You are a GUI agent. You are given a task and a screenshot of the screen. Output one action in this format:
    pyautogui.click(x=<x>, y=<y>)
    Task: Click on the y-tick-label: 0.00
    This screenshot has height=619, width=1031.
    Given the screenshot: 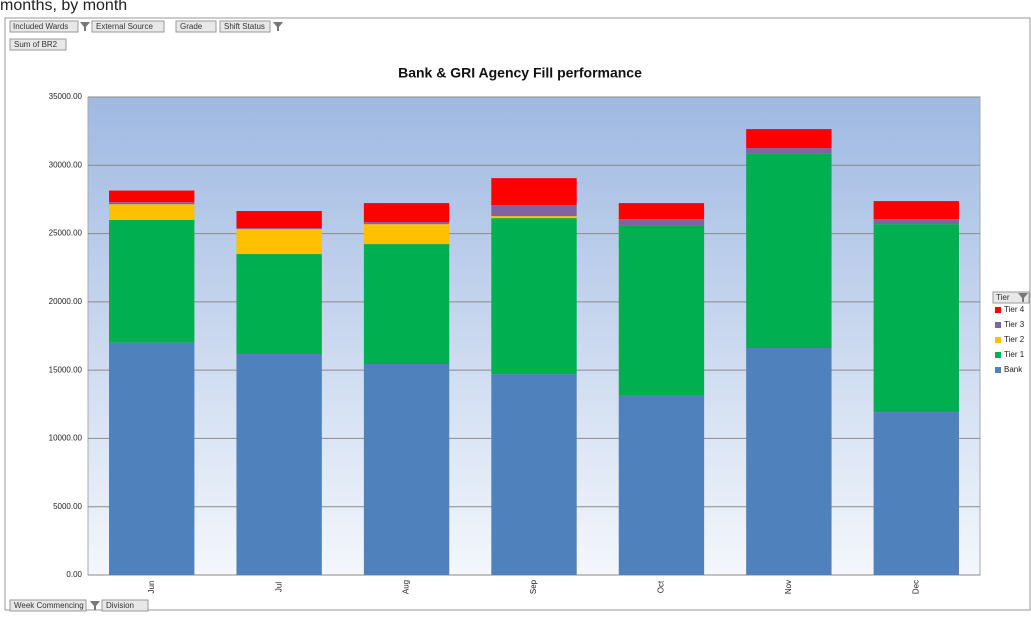 What is the action you would take?
    pyautogui.click(x=74, y=574)
    